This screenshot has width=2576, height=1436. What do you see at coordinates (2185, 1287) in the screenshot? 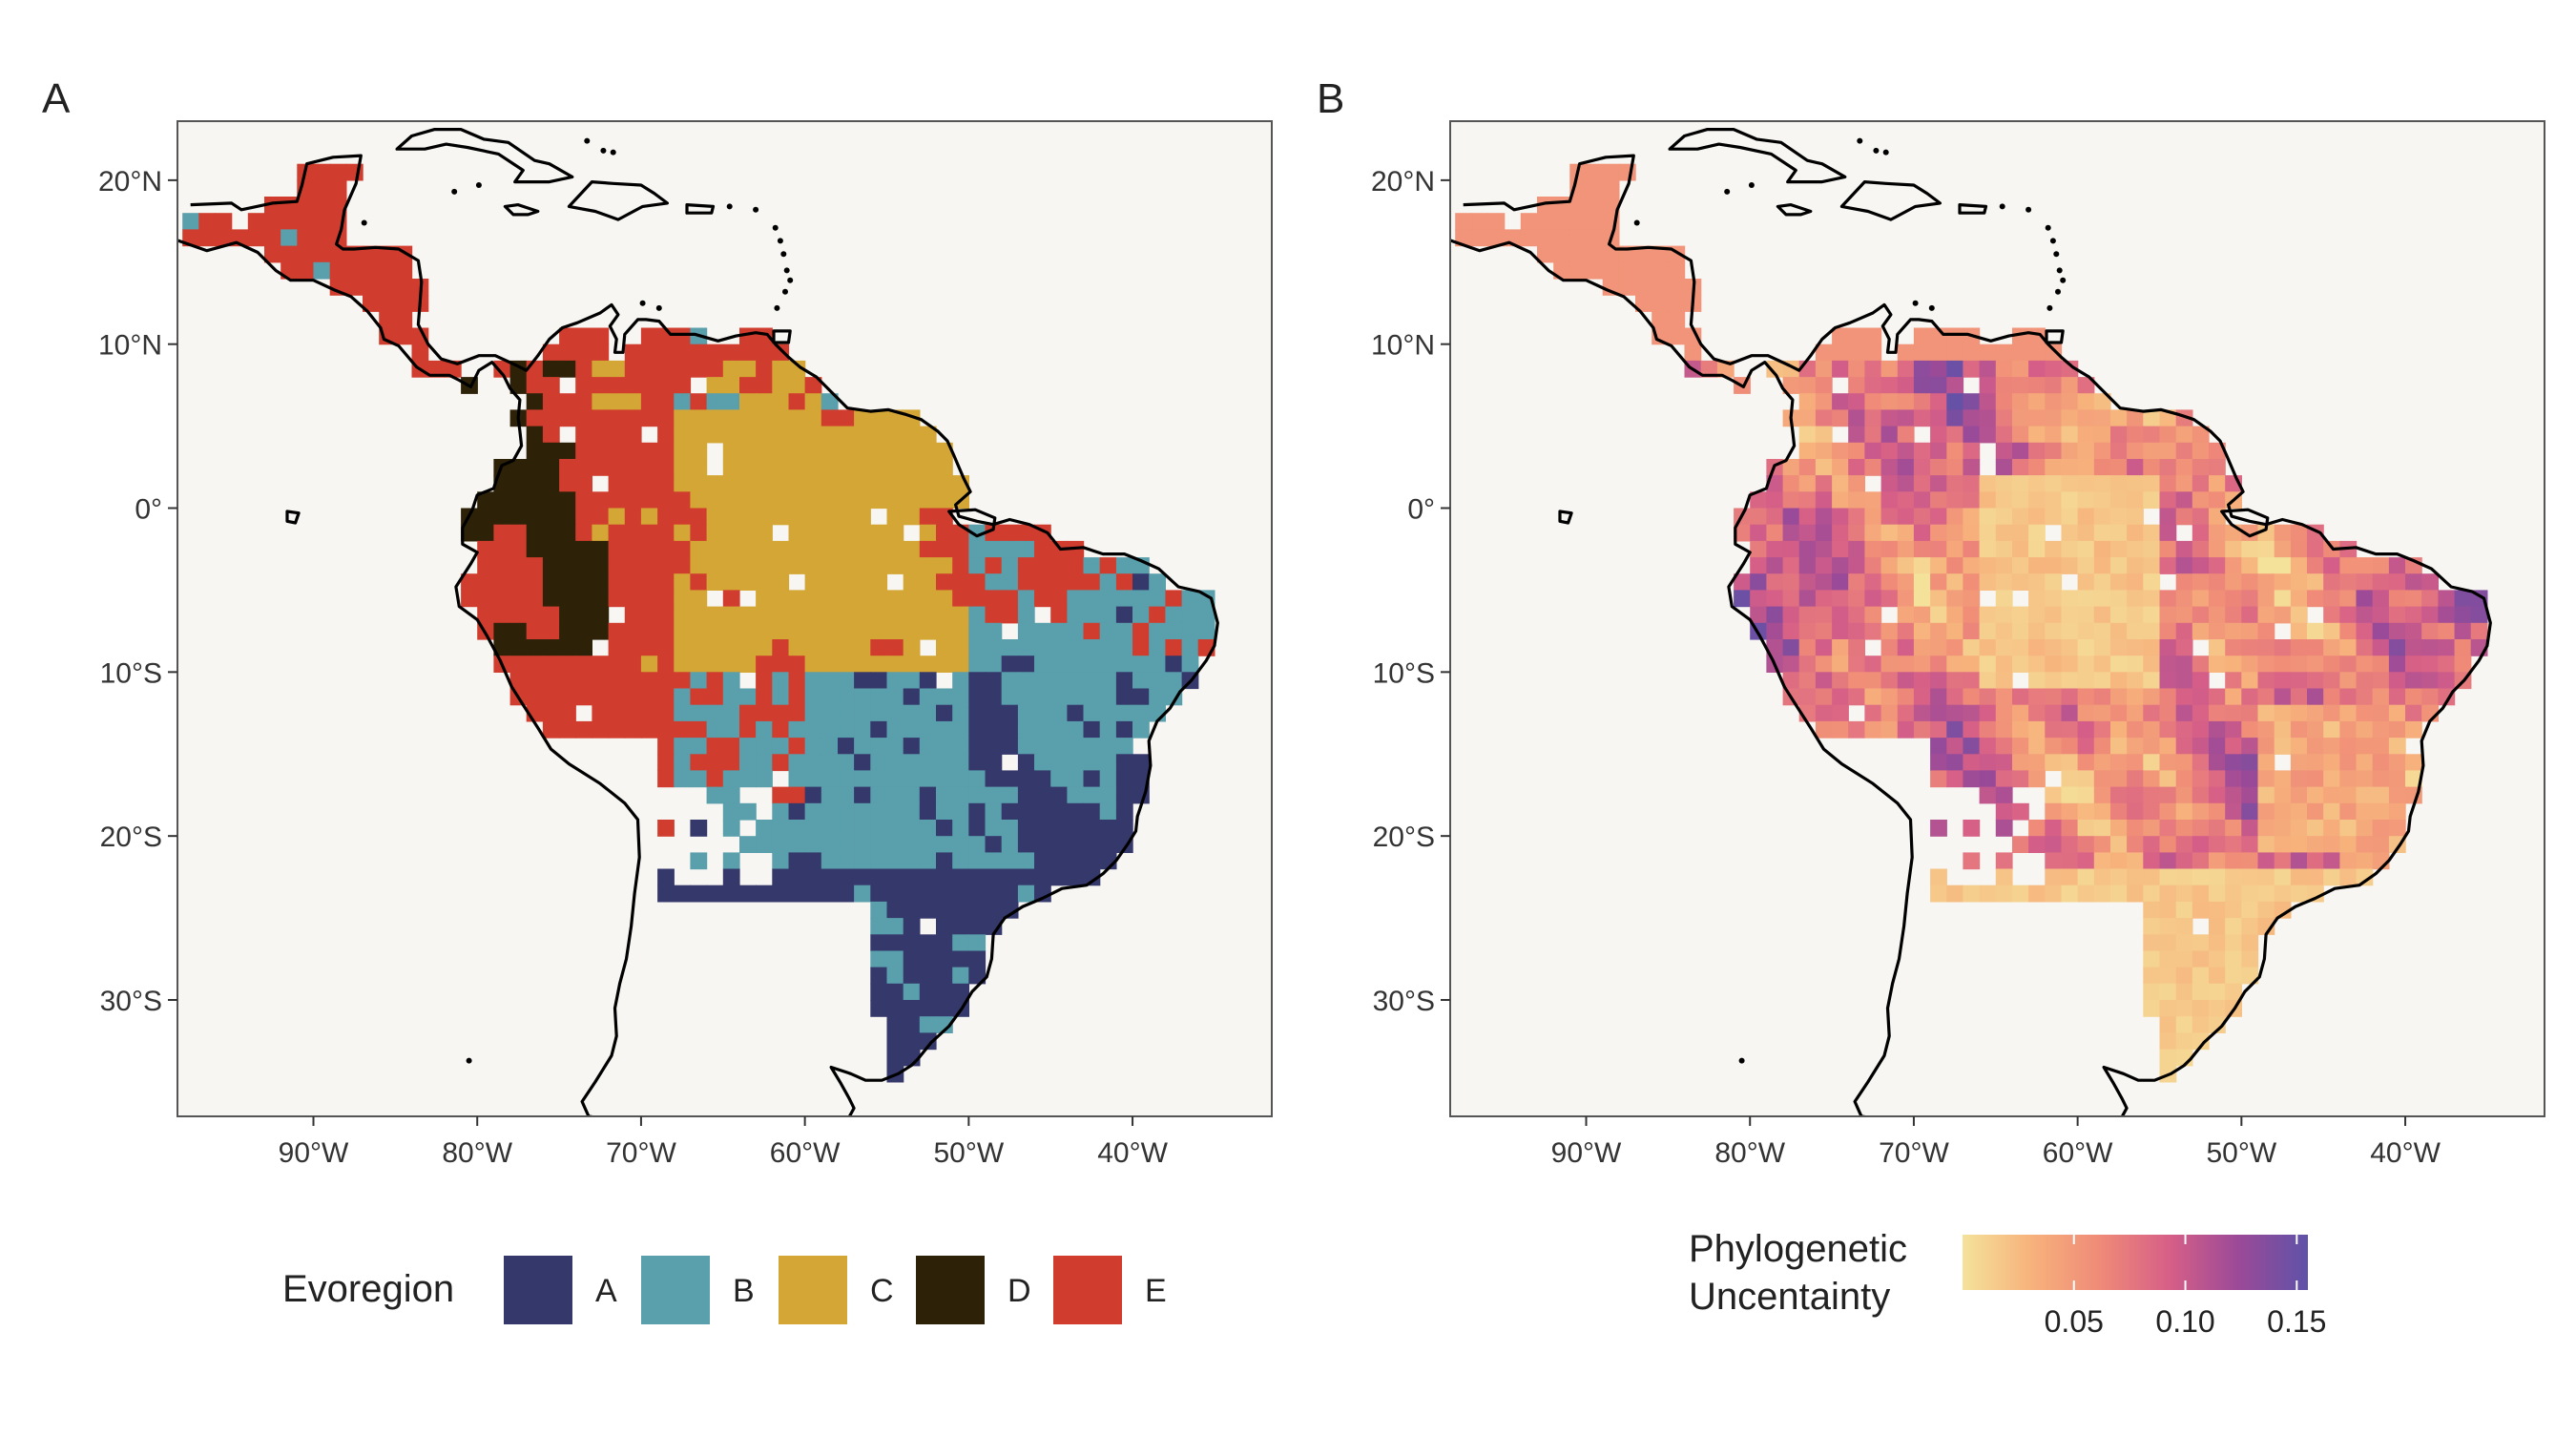
I see `uncertainty-colorbar-ticks: 0.05 0.10 0.15` at bounding box center [2185, 1287].